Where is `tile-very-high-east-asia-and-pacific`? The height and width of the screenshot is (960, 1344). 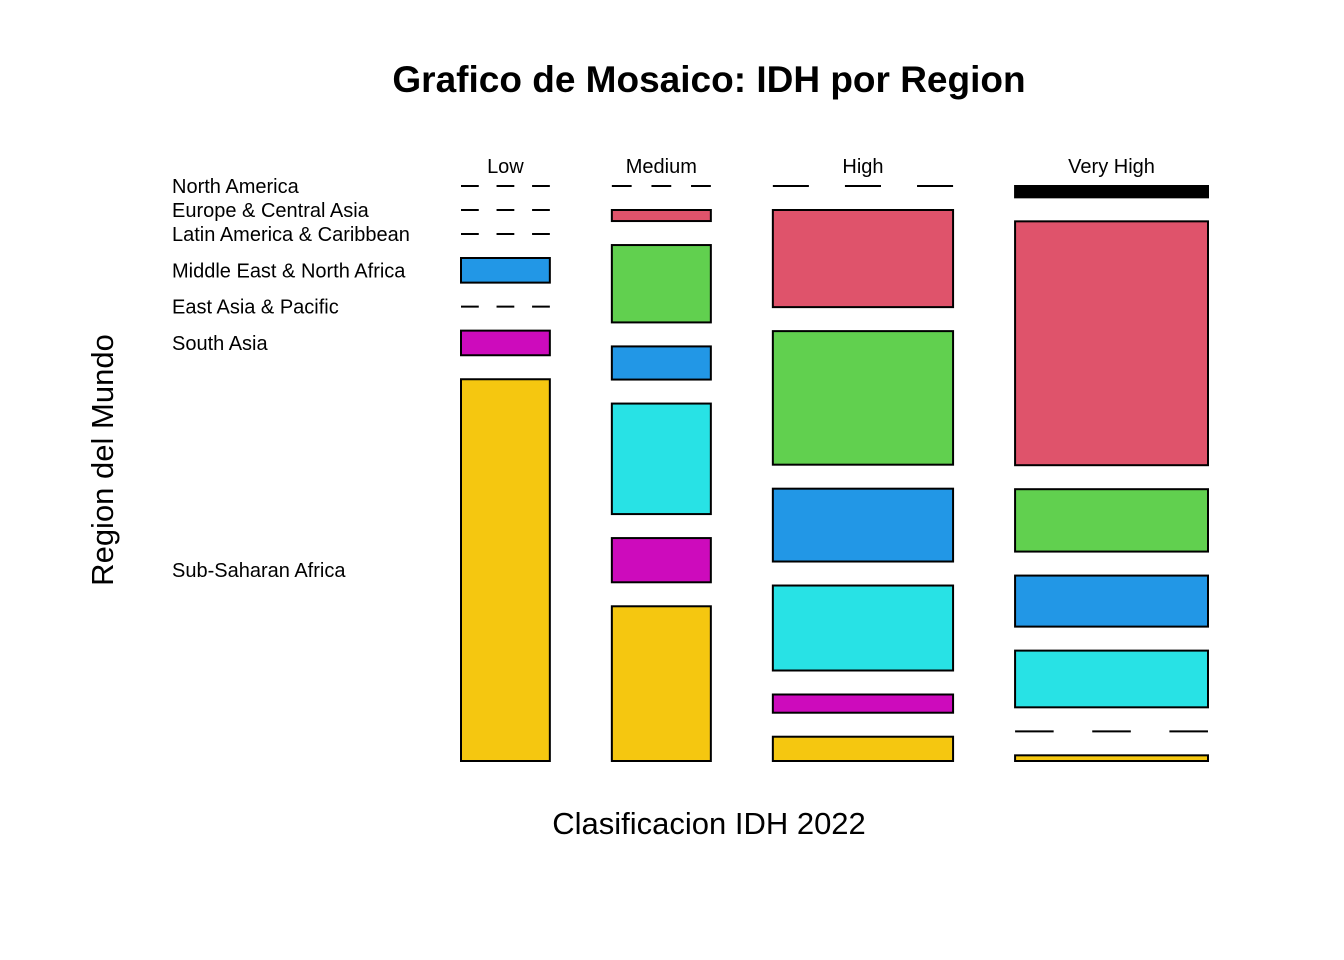 tile-very-high-east-asia-and-pacific is located at coordinates (1111, 679).